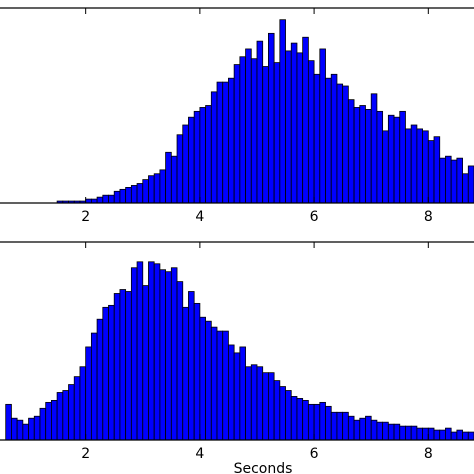 The image size is (474, 474). Describe the element at coordinates (428, 454) in the screenshot. I see `x-tick-label: 8` at that location.